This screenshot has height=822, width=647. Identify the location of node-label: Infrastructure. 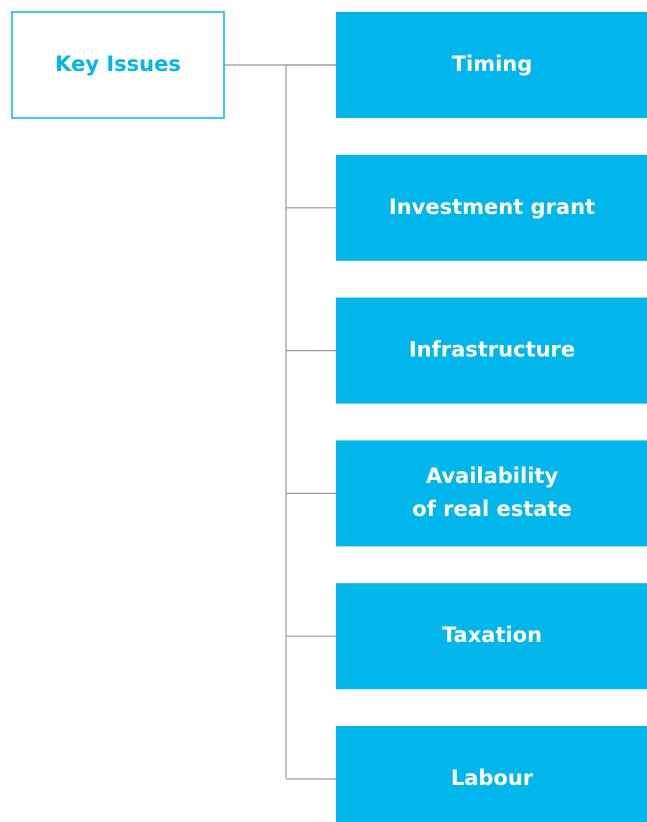
(492, 350).